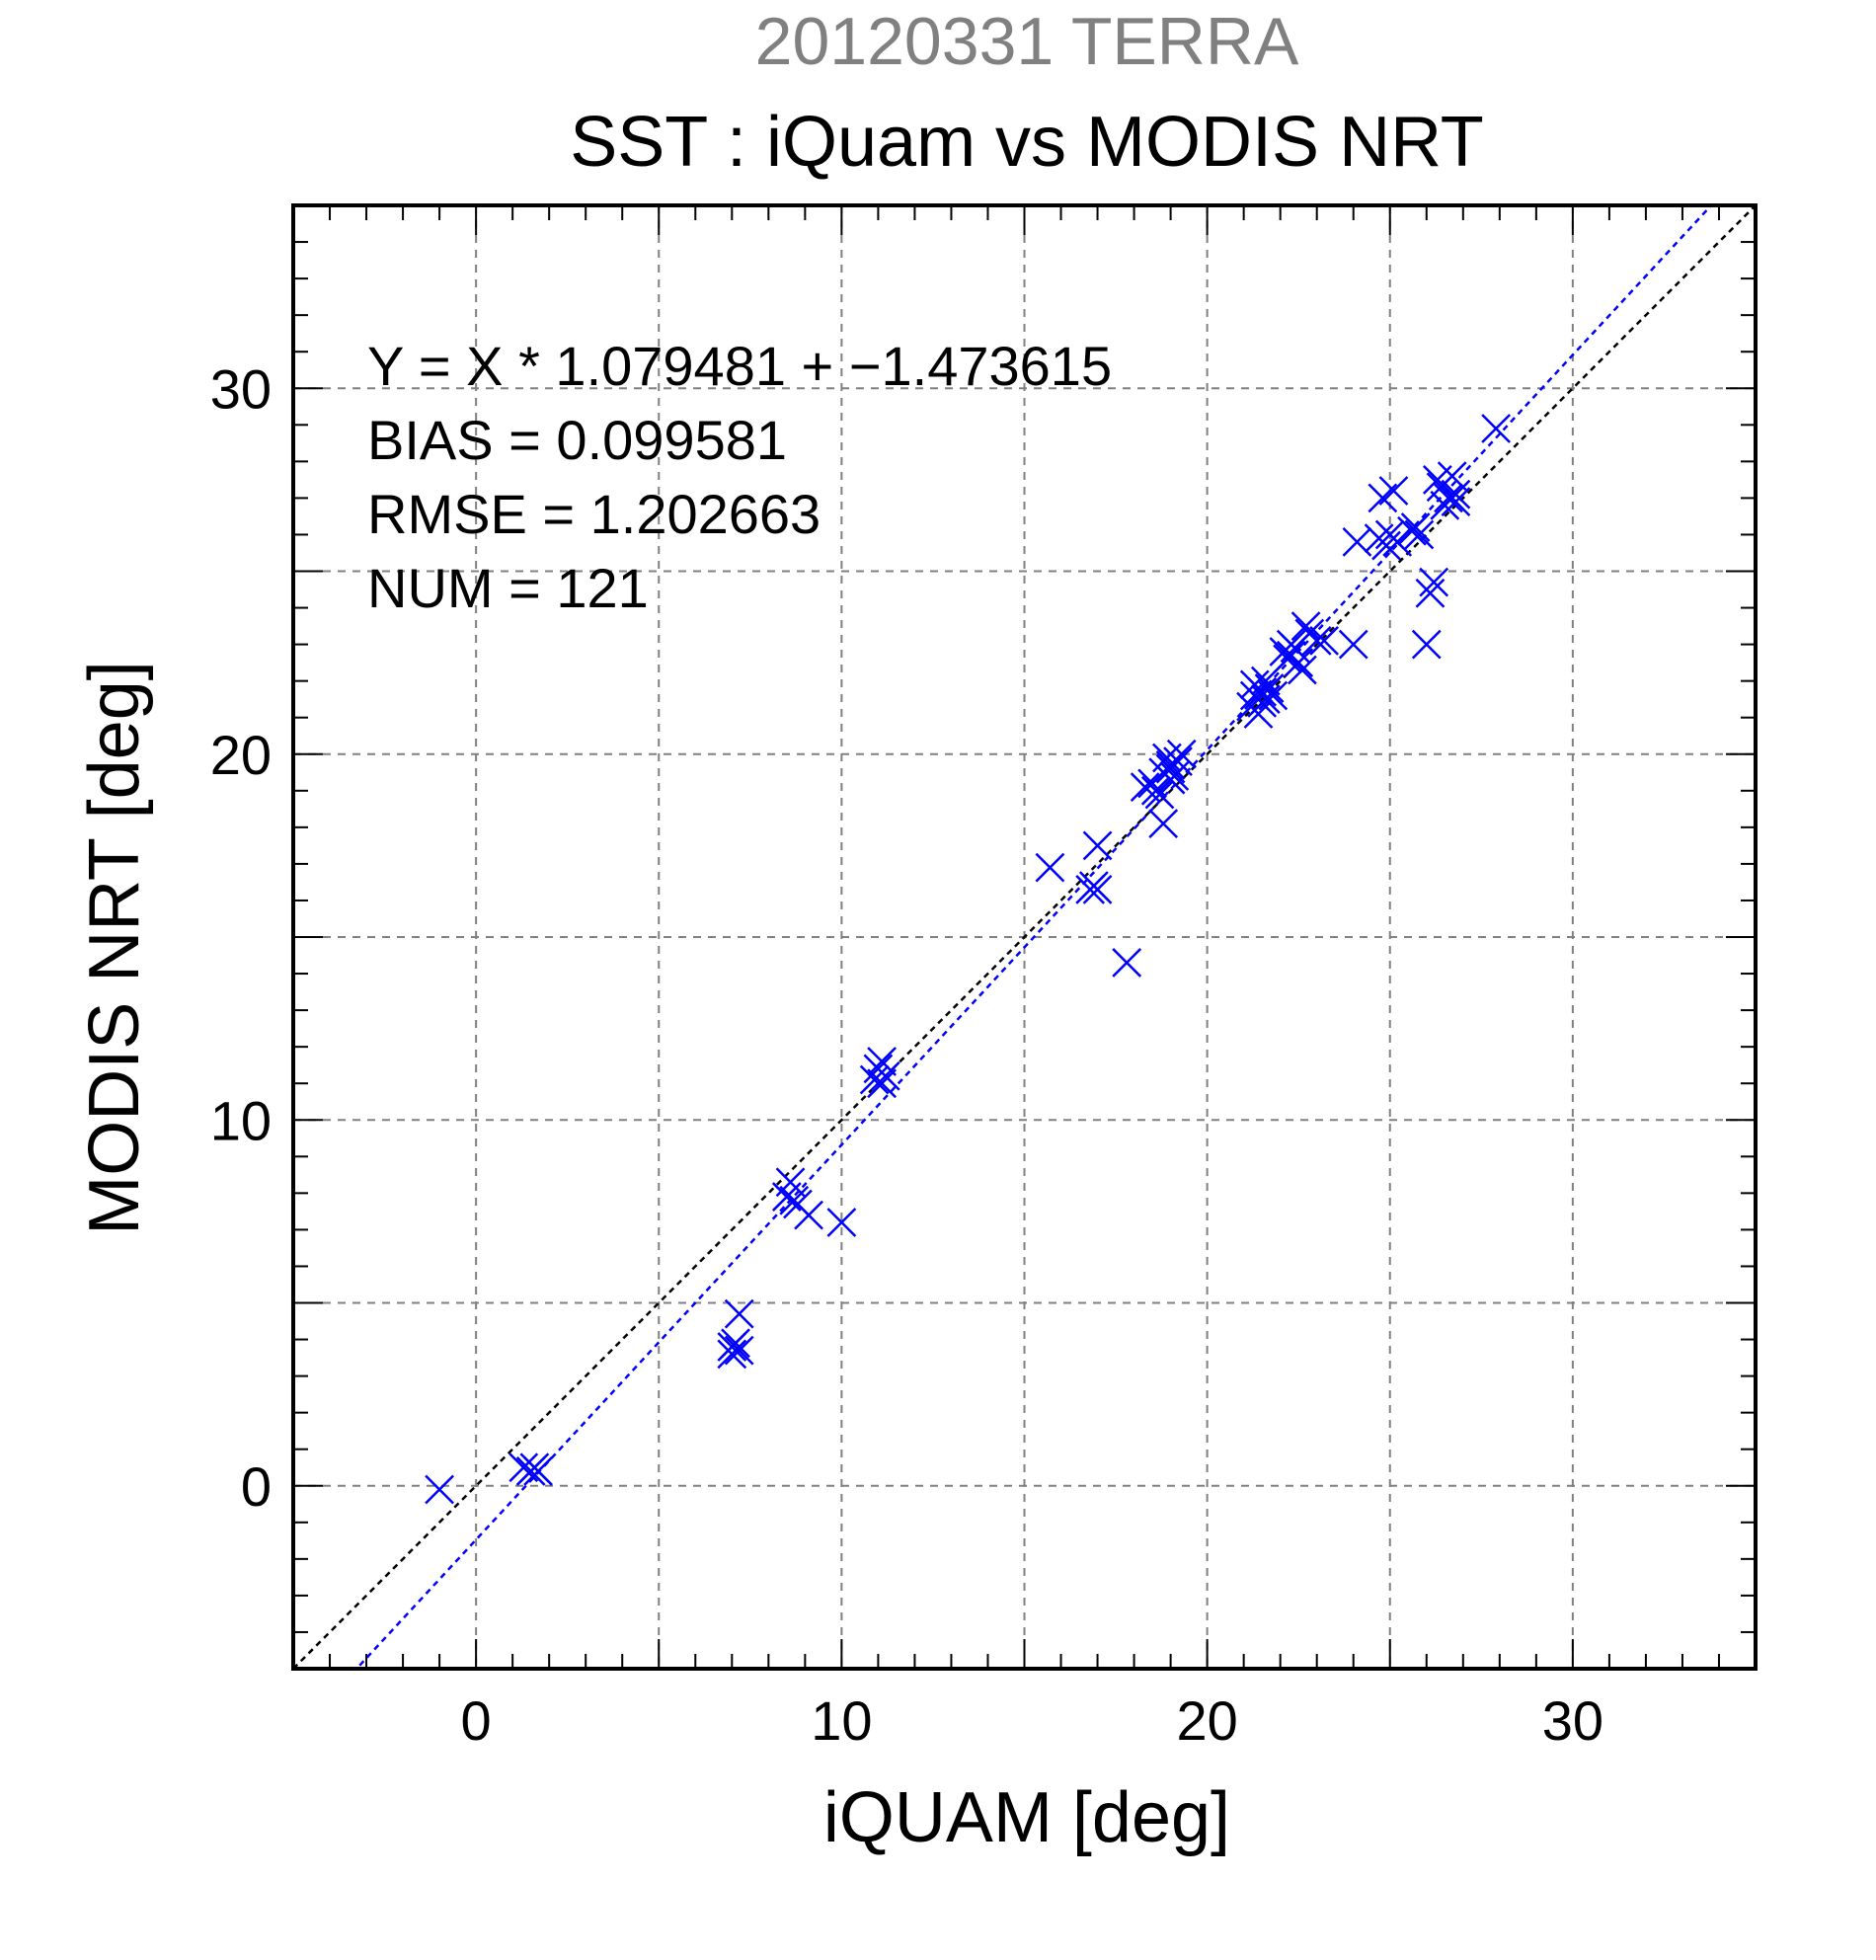 The image size is (1876, 1960). Describe the element at coordinates (508, 588) in the screenshot. I see `annotation-num: NUM = 121` at that location.